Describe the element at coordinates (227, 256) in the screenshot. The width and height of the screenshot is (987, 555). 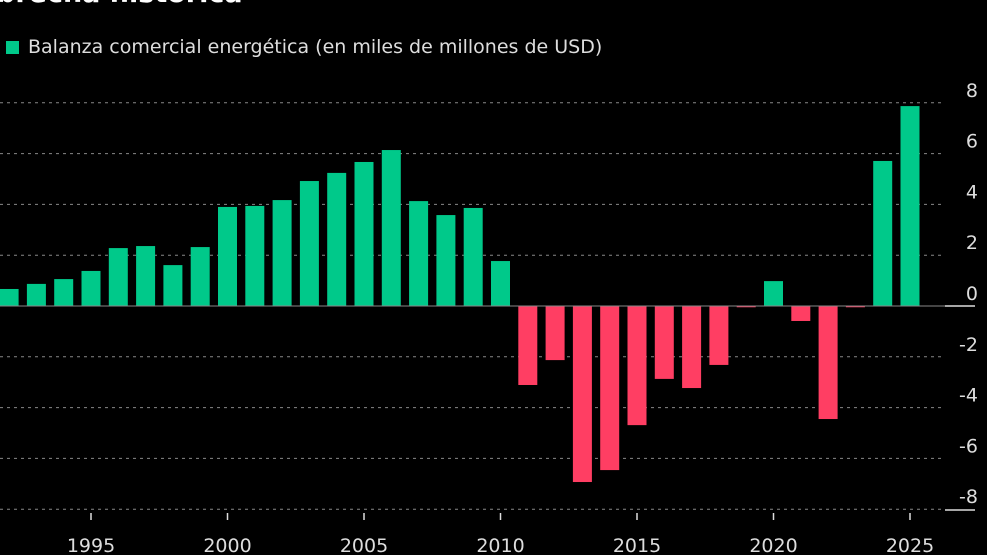
I see `bar-2000` at that location.